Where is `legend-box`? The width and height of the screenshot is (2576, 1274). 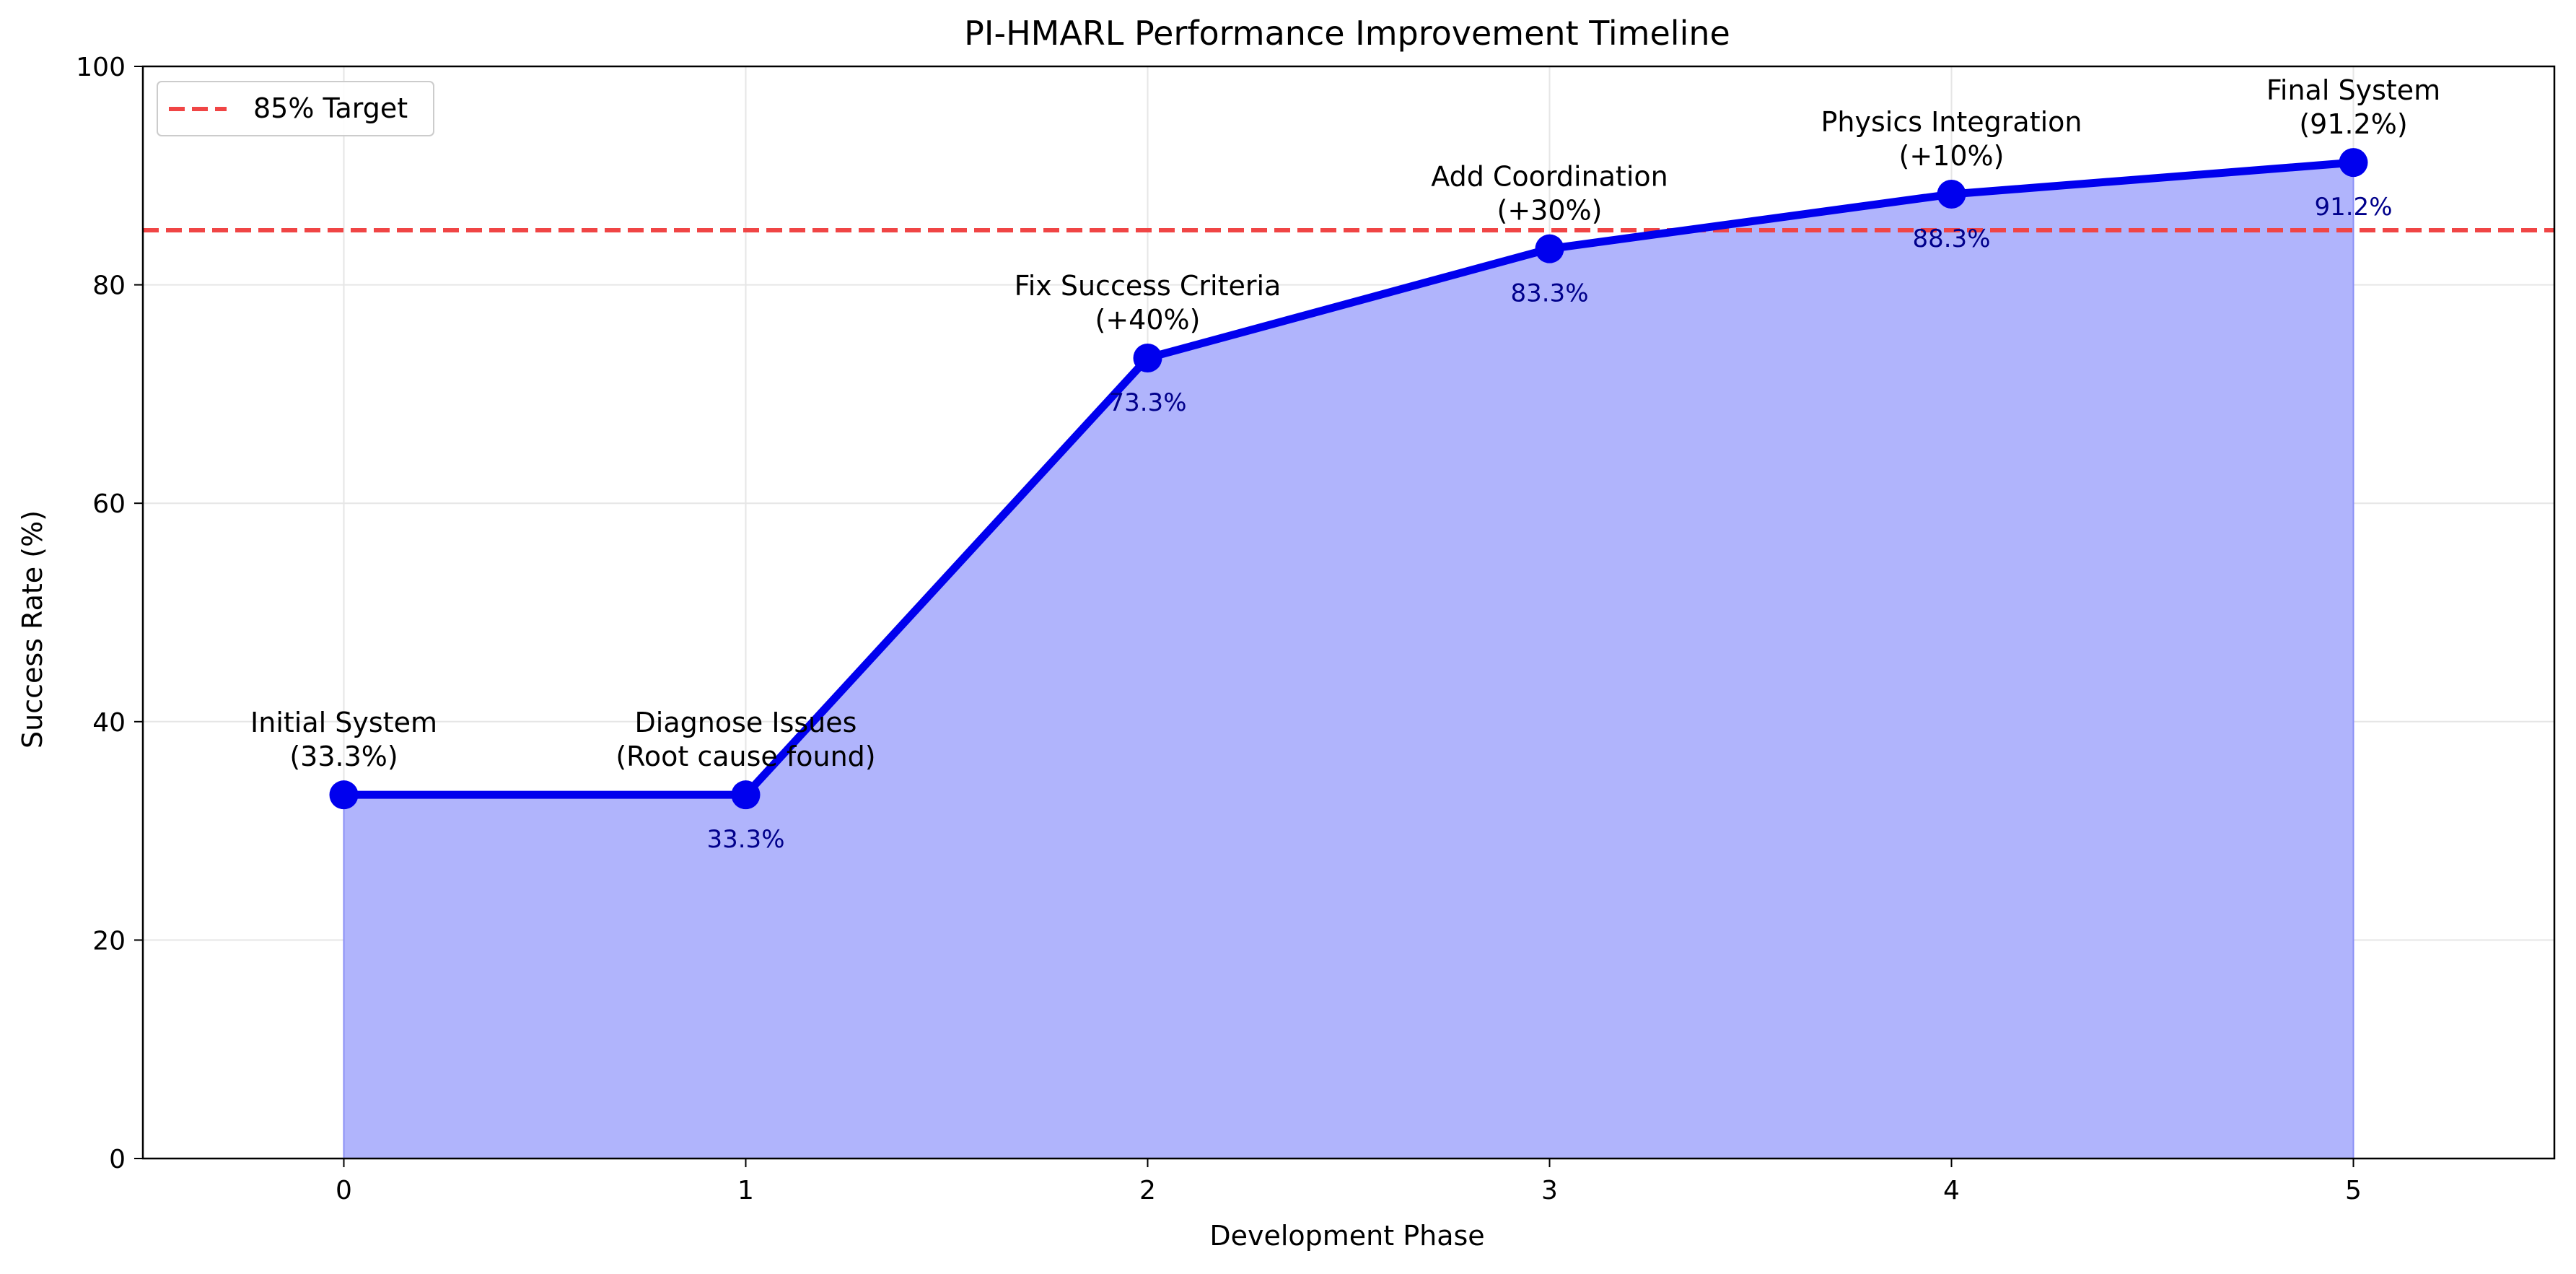
legend-box is located at coordinates (295, 109).